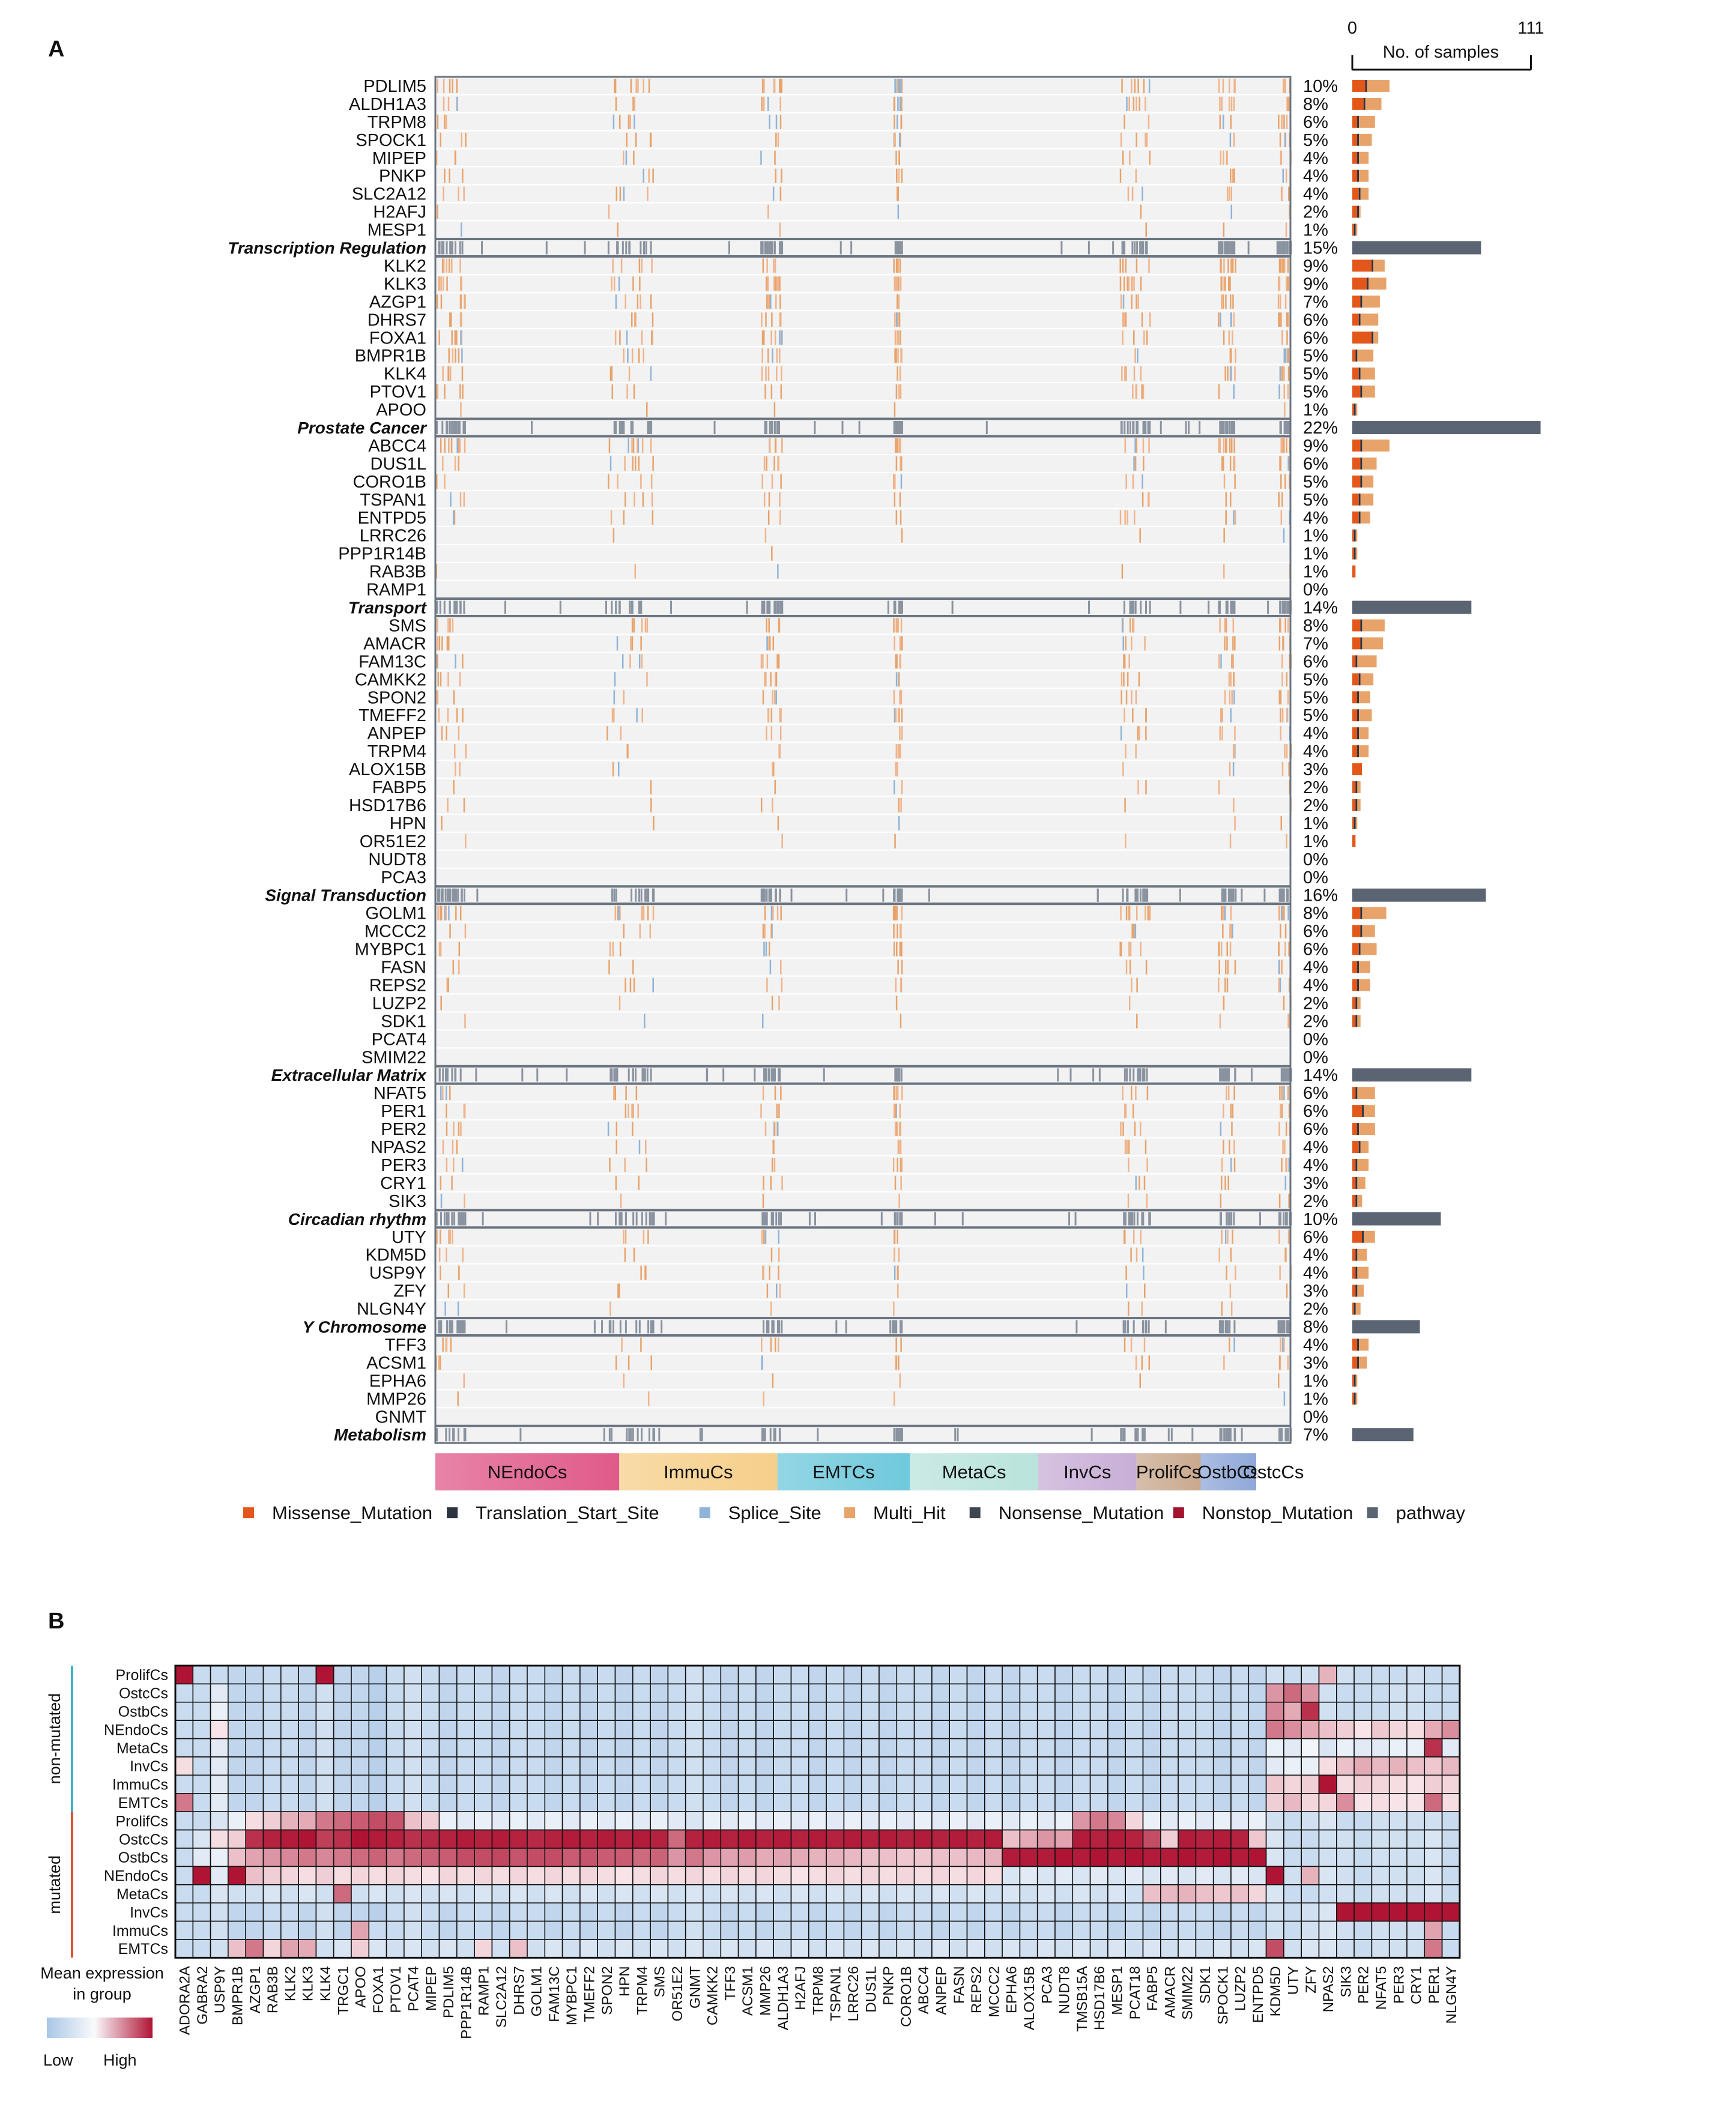  What do you see at coordinates (1316, 572) in the screenshot?
I see `pct-label: 1%` at bounding box center [1316, 572].